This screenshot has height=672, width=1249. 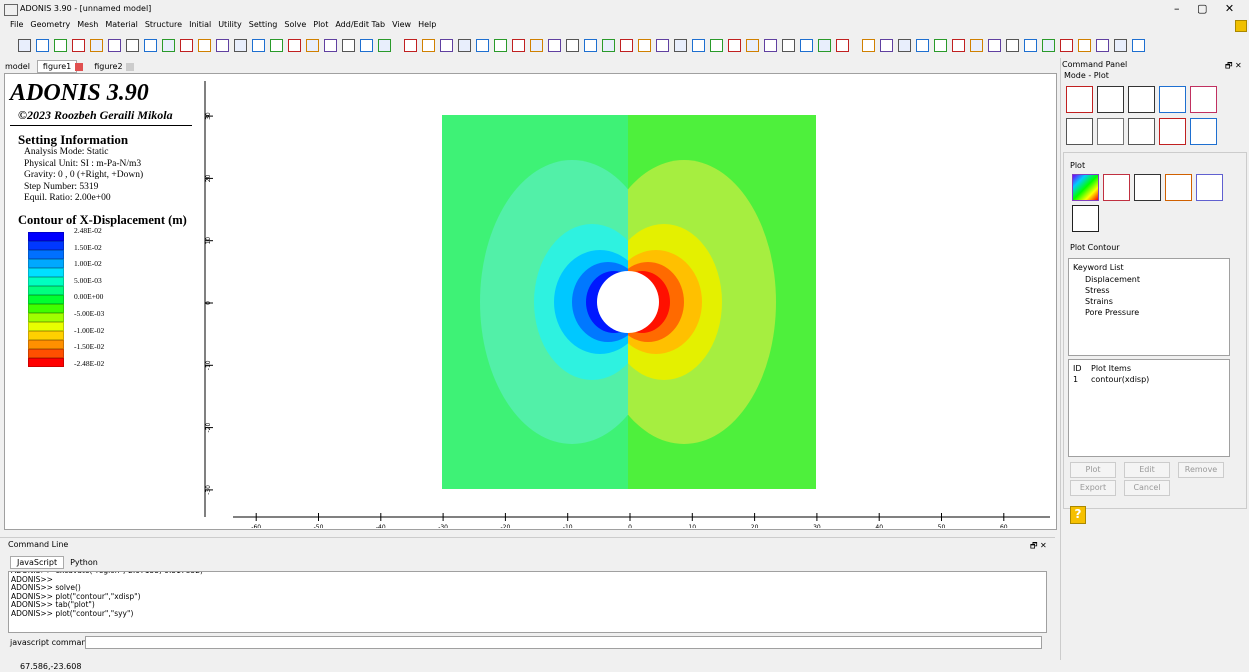 What do you see at coordinates (1093, 488) in the screenshot?
I see `panel-button: Export` at bounding box center [1093, 488].